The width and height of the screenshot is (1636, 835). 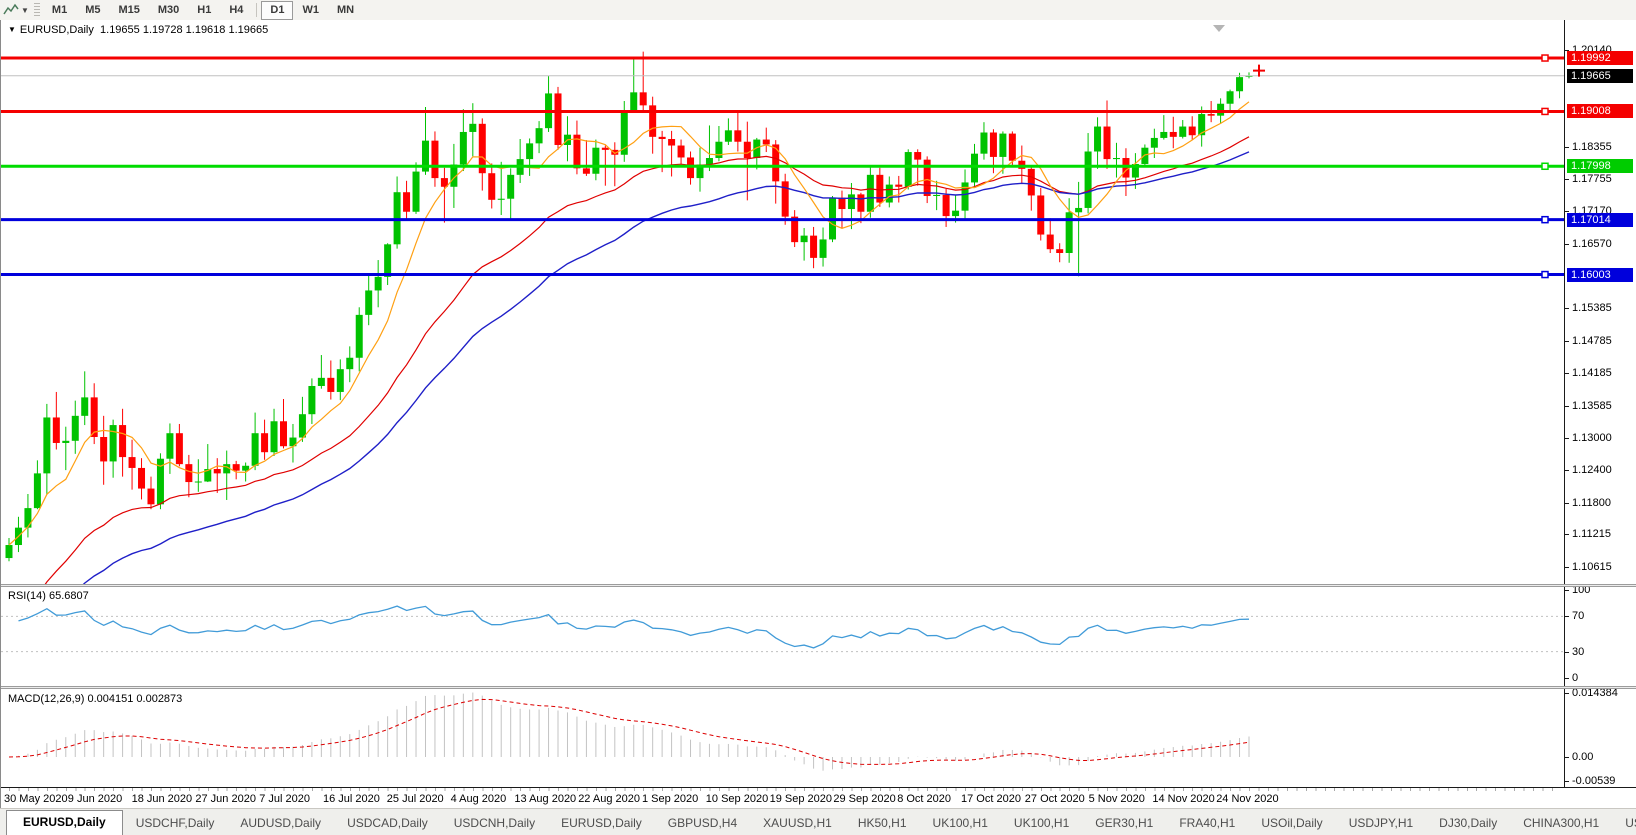 What do you see at coordinates (1583, 757) in the screenshot?
I see `macd-axis-label: 0.00` at bounding box center [1583, 757].